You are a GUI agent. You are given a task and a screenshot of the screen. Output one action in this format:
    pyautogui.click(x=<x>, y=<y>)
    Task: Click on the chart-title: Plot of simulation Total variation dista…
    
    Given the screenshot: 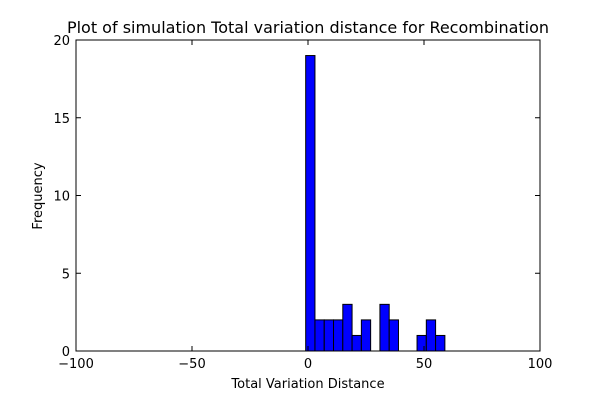 What is the action you would take?
    pyautogui.click(x=308, y=27)
    